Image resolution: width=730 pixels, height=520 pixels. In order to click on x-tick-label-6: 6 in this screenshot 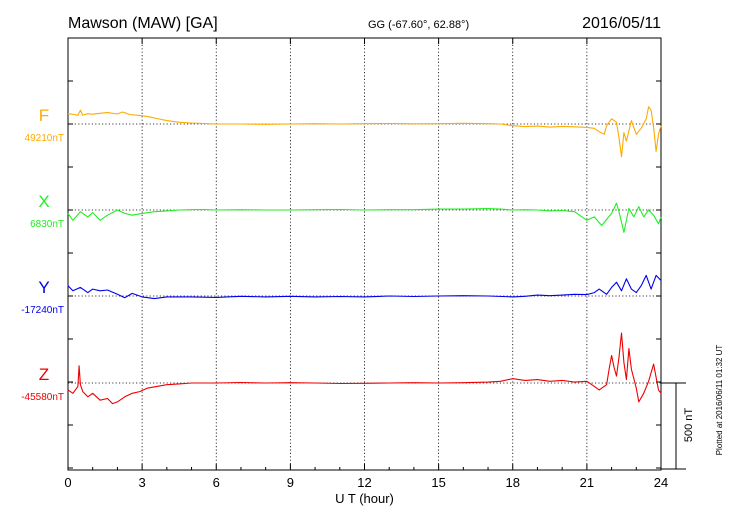, I will do `click(216, 482)`.